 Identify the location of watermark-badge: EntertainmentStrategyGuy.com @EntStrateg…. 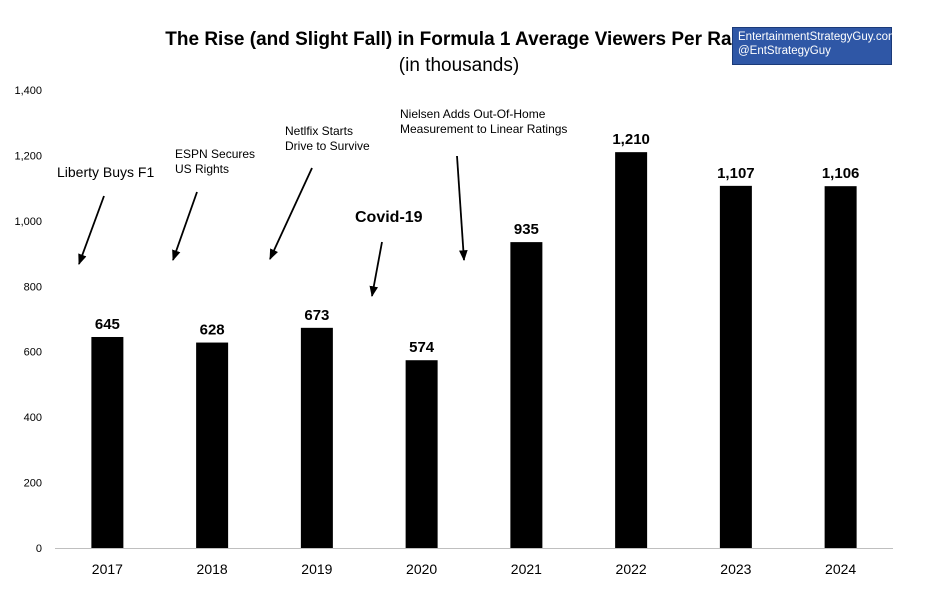
(815, 46).